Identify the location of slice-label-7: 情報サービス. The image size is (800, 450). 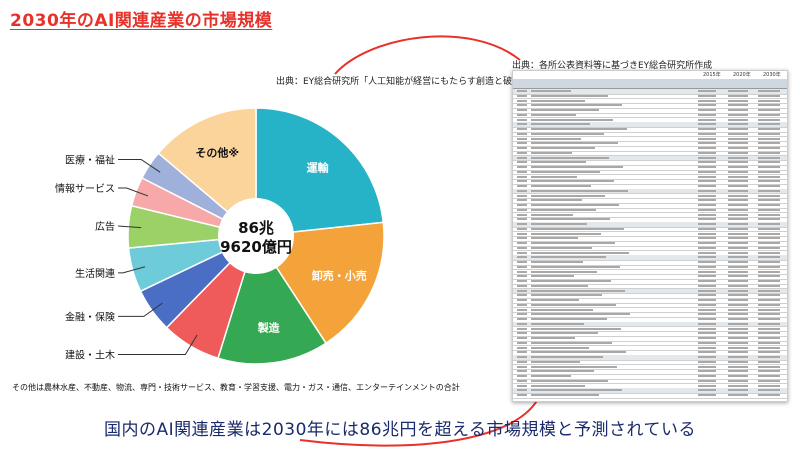
(85, 188).